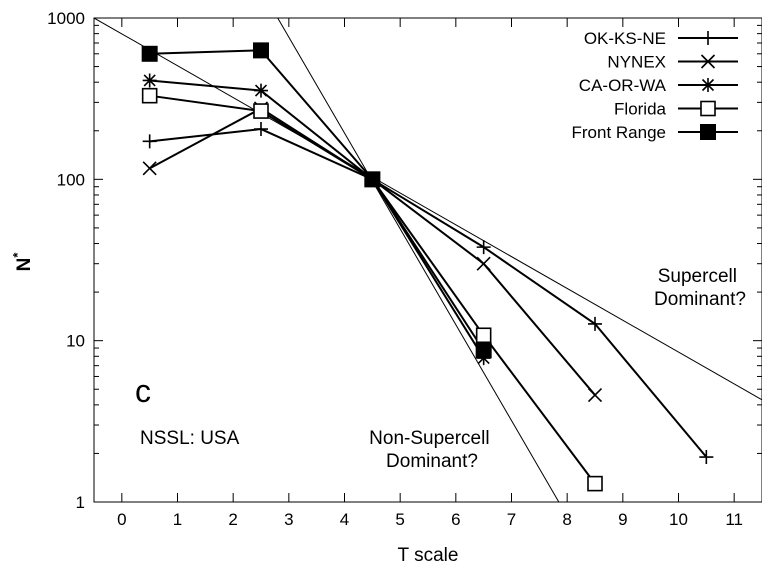 This screenshot has height=573, width=762. Describe the element at coordinates (432, 461) in the screenshot. I see `annotation-non-supercell-line2: Dominant?` at that location.